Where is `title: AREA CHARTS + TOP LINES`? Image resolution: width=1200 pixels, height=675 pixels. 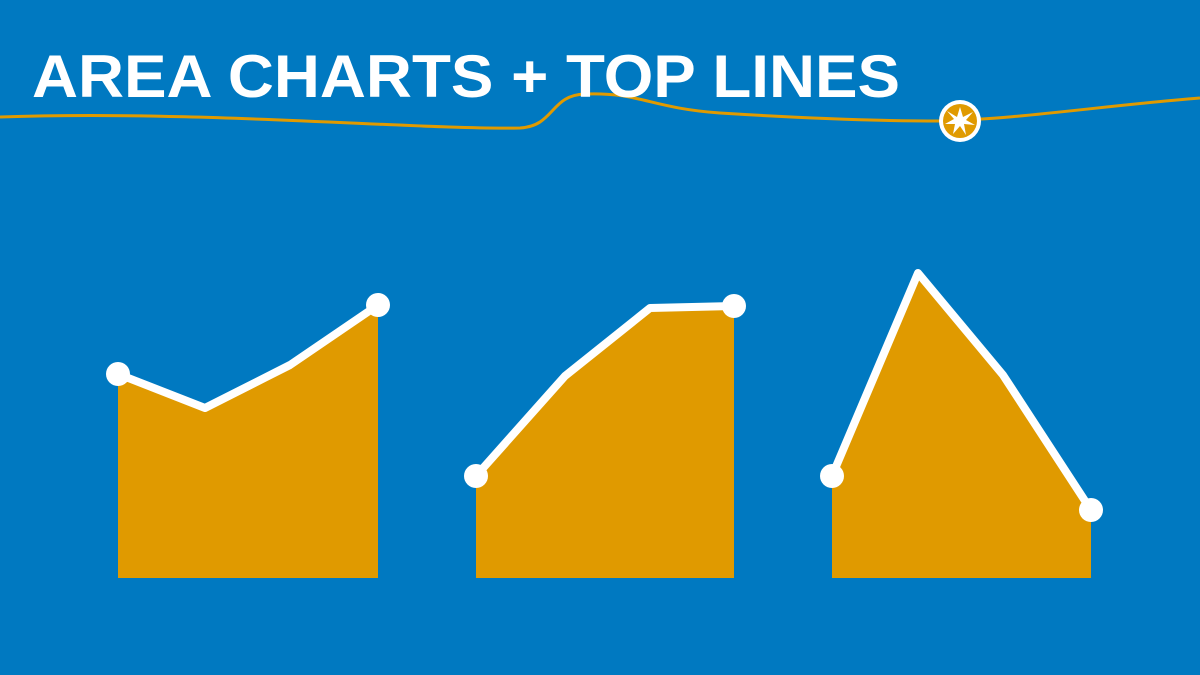
title: AREA CHARTS + TOP LINES is located at coordinates (466, 76).